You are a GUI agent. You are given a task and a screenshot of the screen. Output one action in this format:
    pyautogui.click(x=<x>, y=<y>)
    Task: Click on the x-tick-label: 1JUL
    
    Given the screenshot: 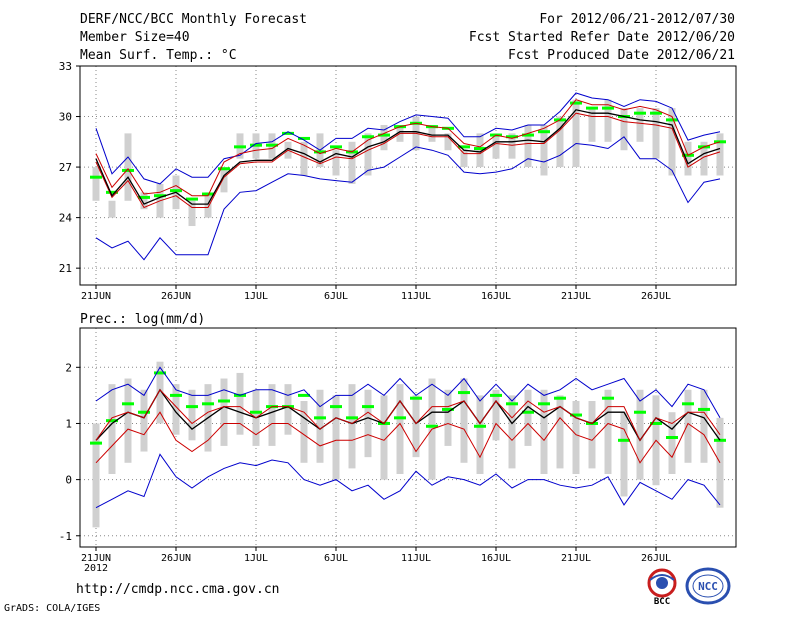 What is the action you would take?
    pyautogui.click(x=256, y=295)
    